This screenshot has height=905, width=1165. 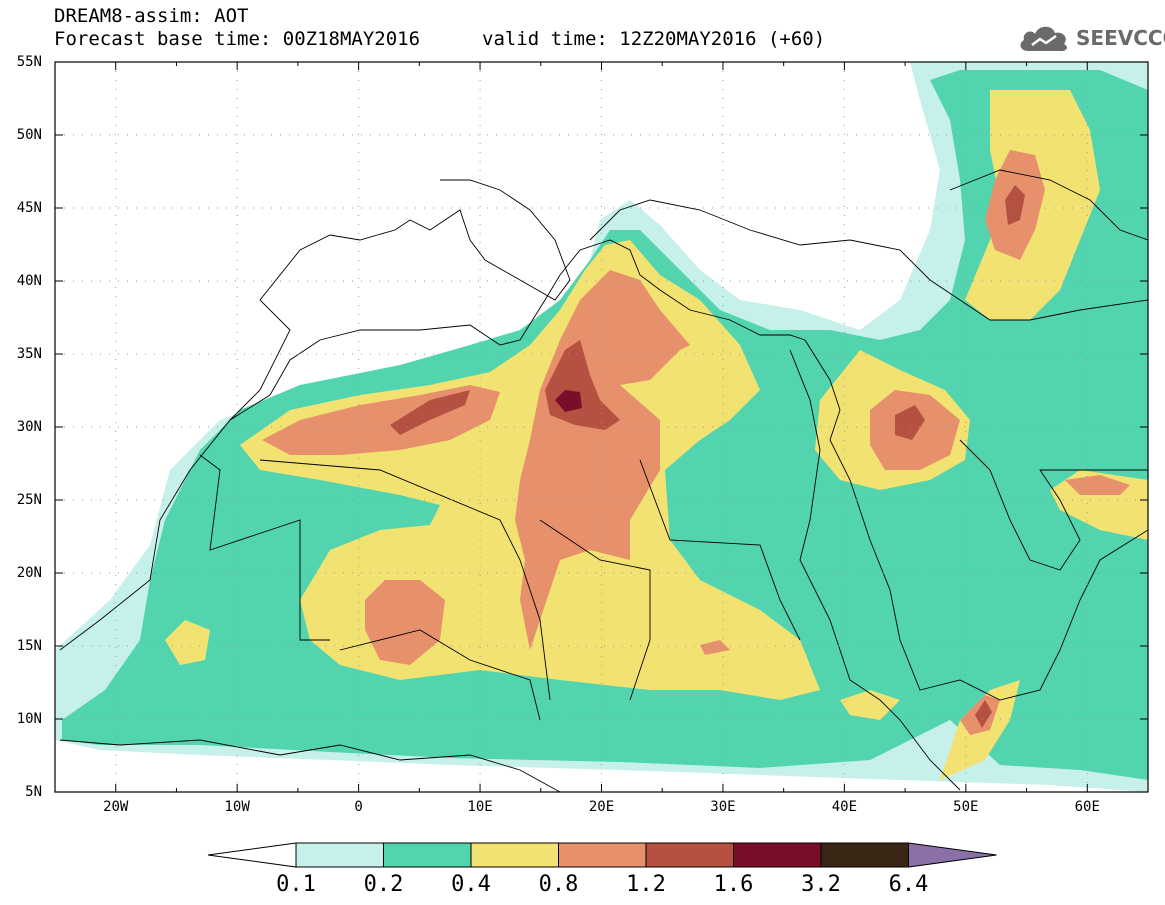 I want to click on lon-label: 10W, so click(x=237, y=807).